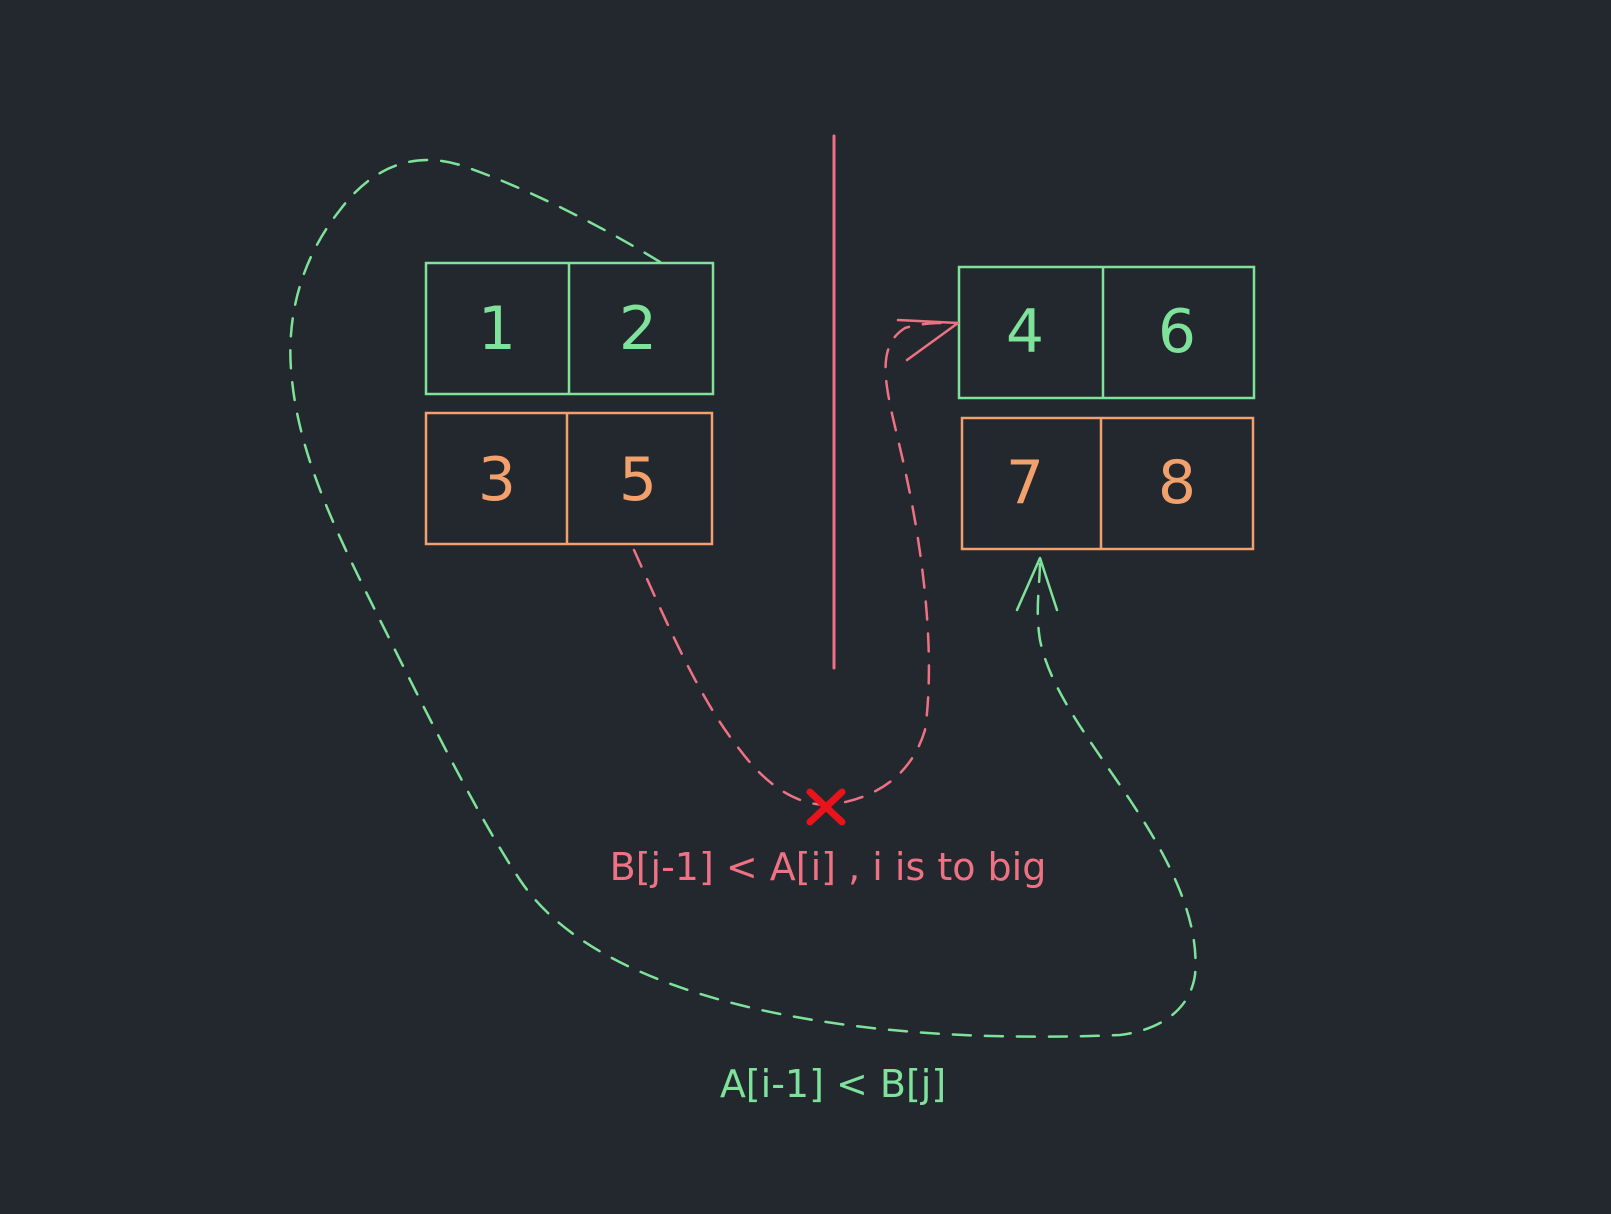 The image size is (1611, 1214). What do you see at coordinates (1177, 483) in the screenshot?
I see `cell-right-bottom-1: 8` at bounding box center [1177, 483].